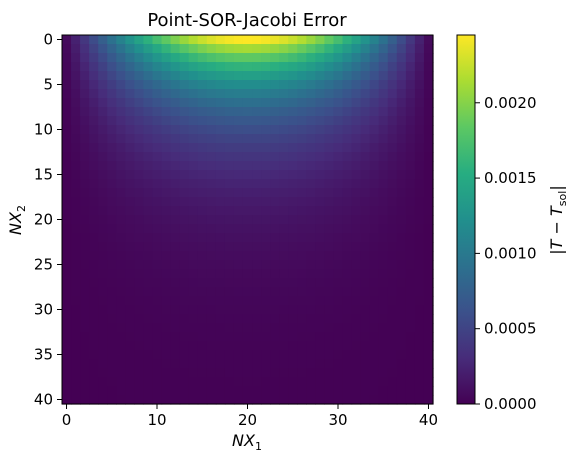 The width and height of the screenshot is (578, 457). What do you see at coordinates (43, 220) in the screenshot?
I see `y-tick-label: 20` at bounding box center [43, 220].